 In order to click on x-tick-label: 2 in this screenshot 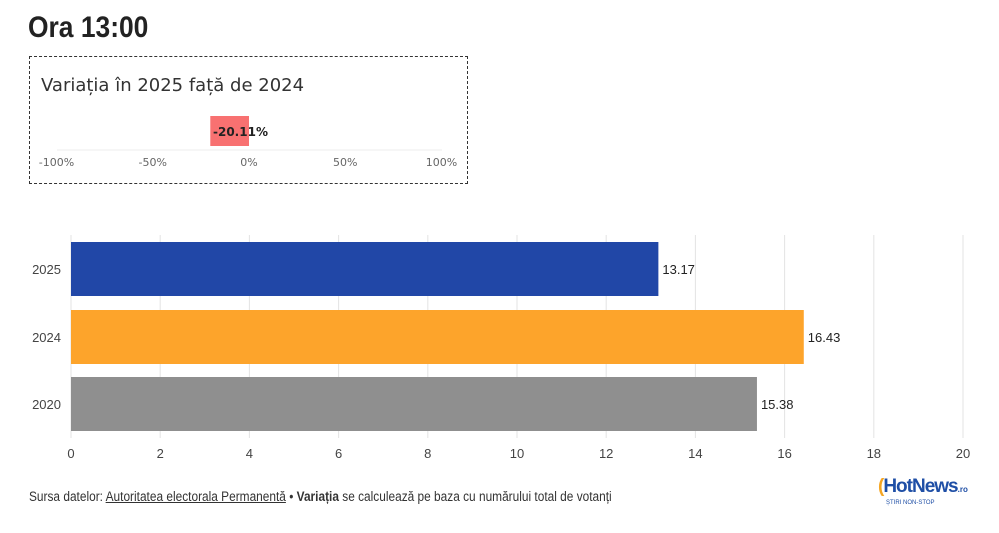, I will do `click(160, 453)`.